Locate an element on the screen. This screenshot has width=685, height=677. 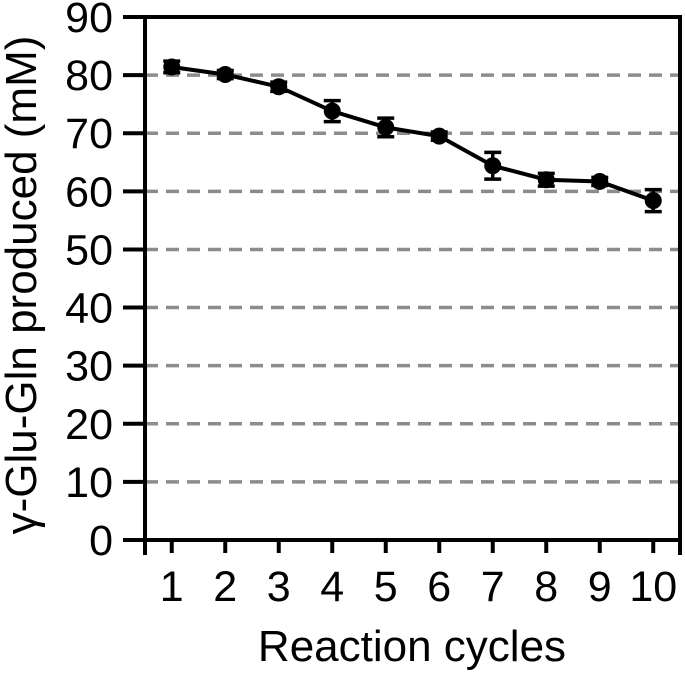
y-tick-label: 60 is located at coordinates (89, 192).